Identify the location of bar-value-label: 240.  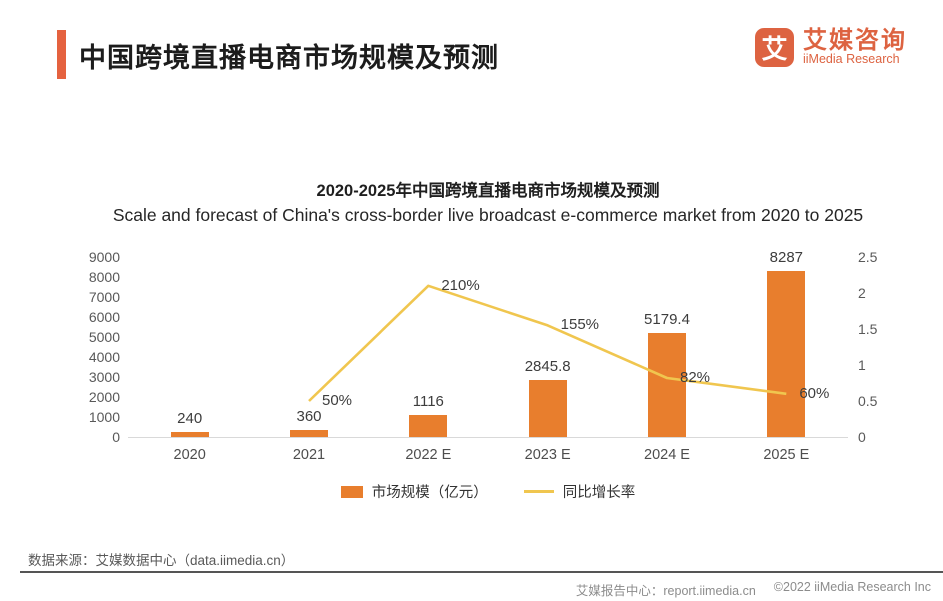
(190, 419).